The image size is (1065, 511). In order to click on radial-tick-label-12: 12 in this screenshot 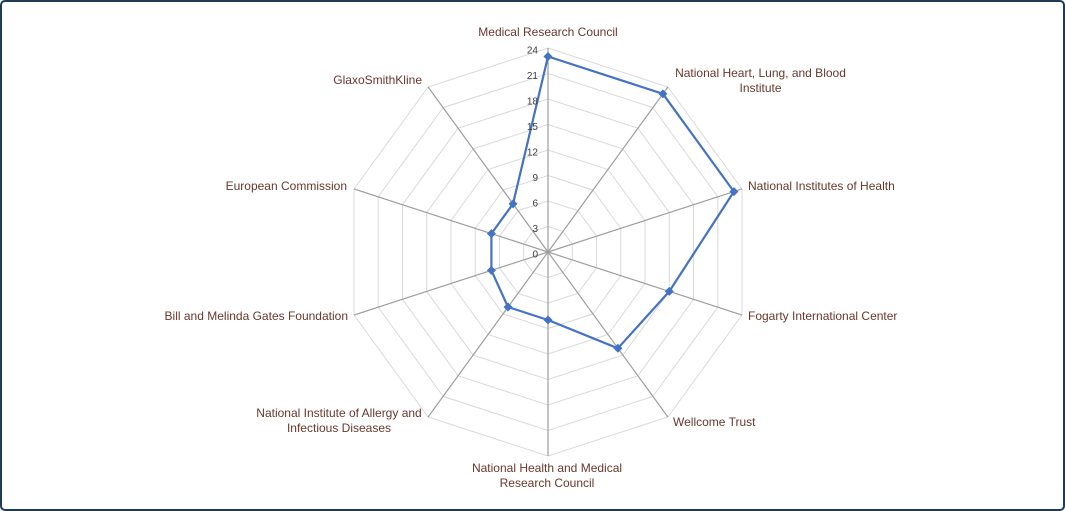, I will do `click(533, 153)`.